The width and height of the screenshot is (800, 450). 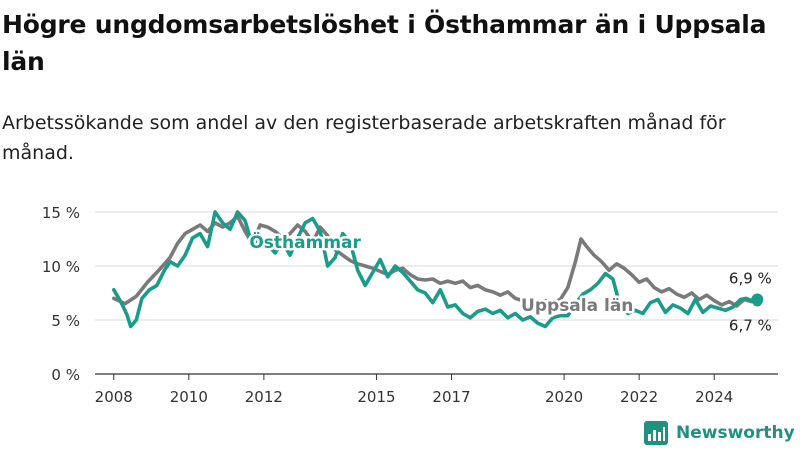 I want to click on y-tick-label: 0 %, so click(x=65, y=375).